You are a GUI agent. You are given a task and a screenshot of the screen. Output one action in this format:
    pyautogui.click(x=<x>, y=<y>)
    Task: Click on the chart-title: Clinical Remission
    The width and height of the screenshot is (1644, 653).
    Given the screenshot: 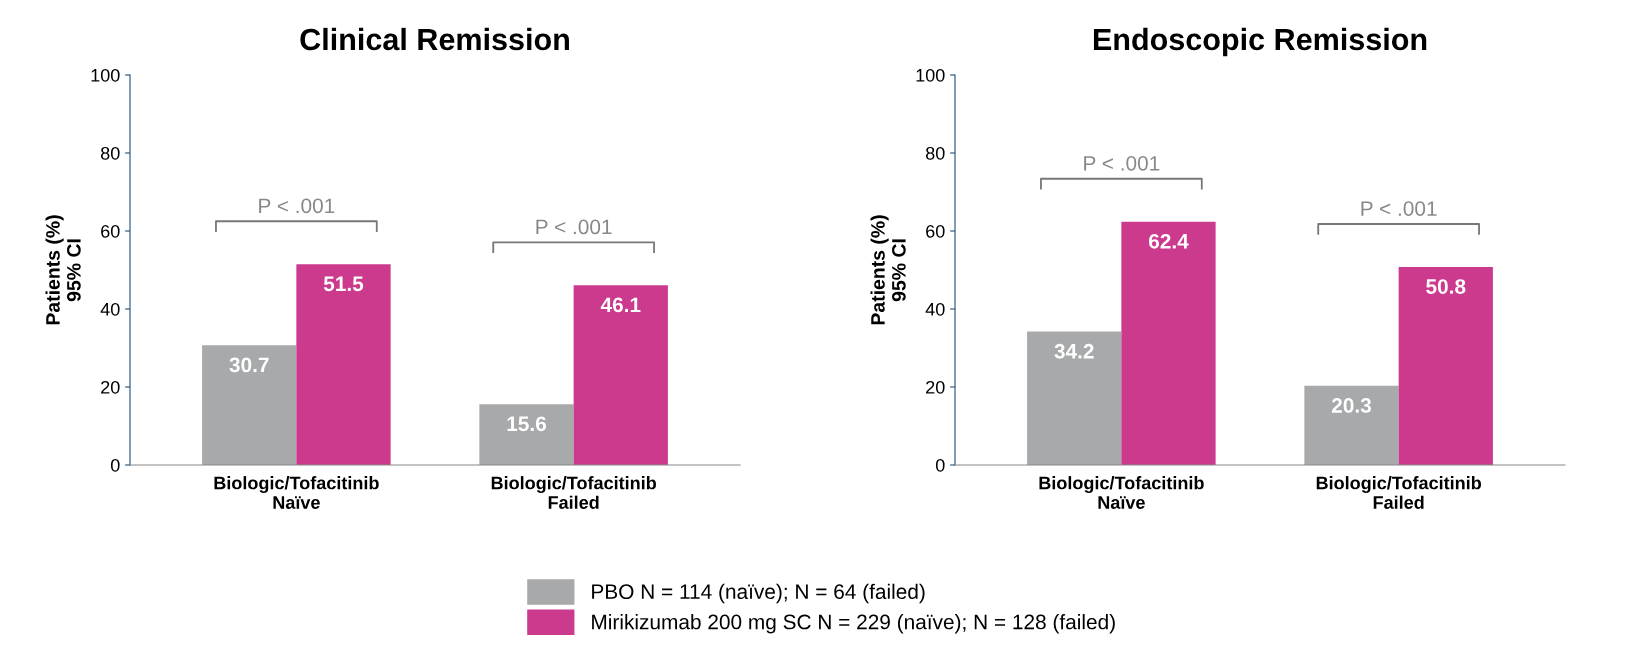 What is the action you would take?
    pyautogui.click(x=434, y=39)
    